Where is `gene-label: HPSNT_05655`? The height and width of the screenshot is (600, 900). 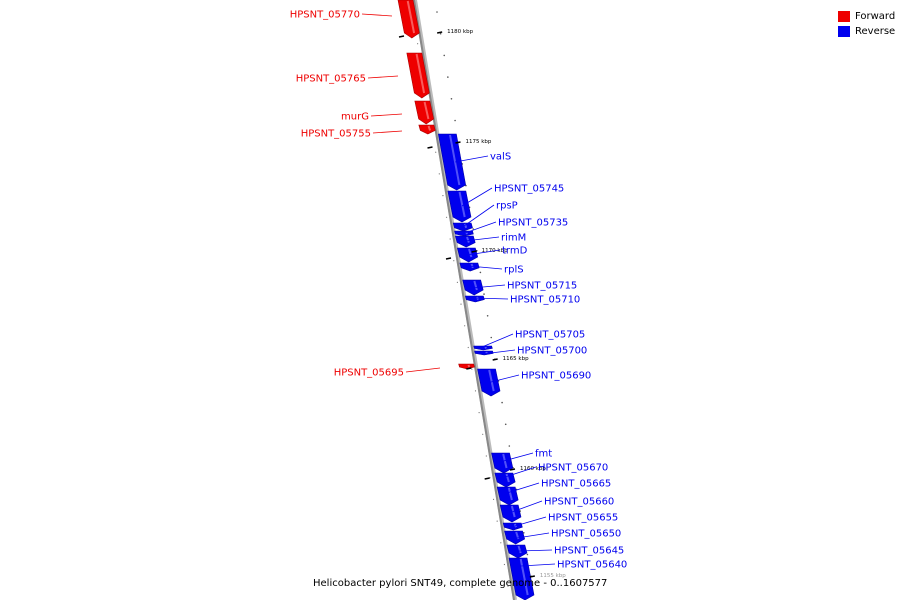
gene-label: HPSNT_05655 is located at coordinates (583, 518).